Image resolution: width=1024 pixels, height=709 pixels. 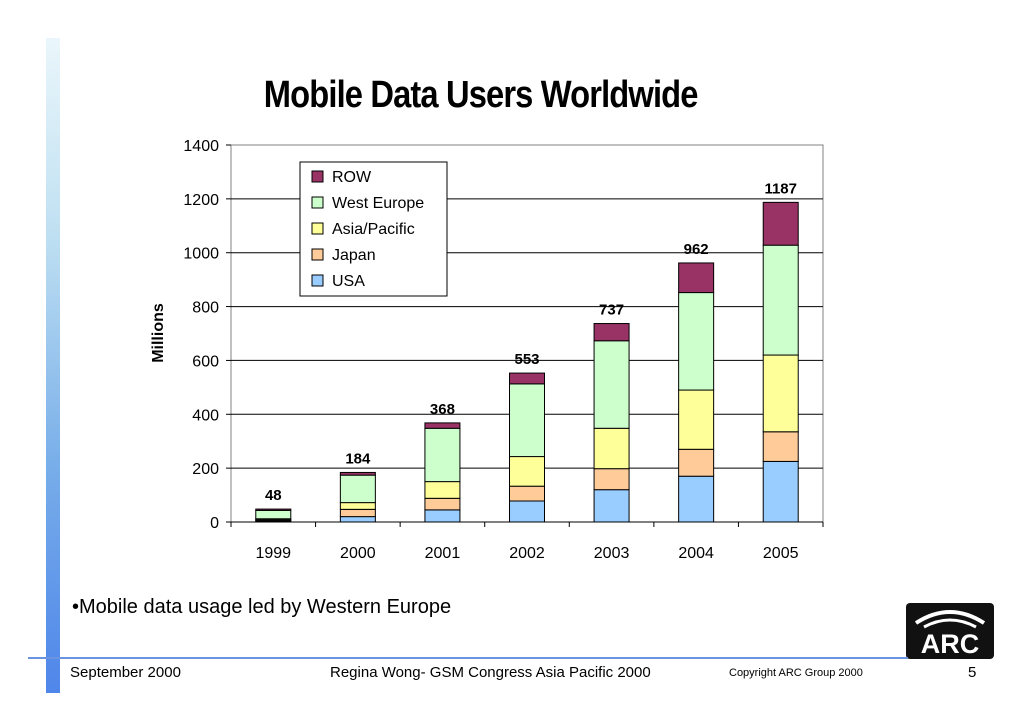 What do you see at coordinates (214, 523) in the screenshot?
I see `y-tick-label: 0` at bounding box center [214, 523].